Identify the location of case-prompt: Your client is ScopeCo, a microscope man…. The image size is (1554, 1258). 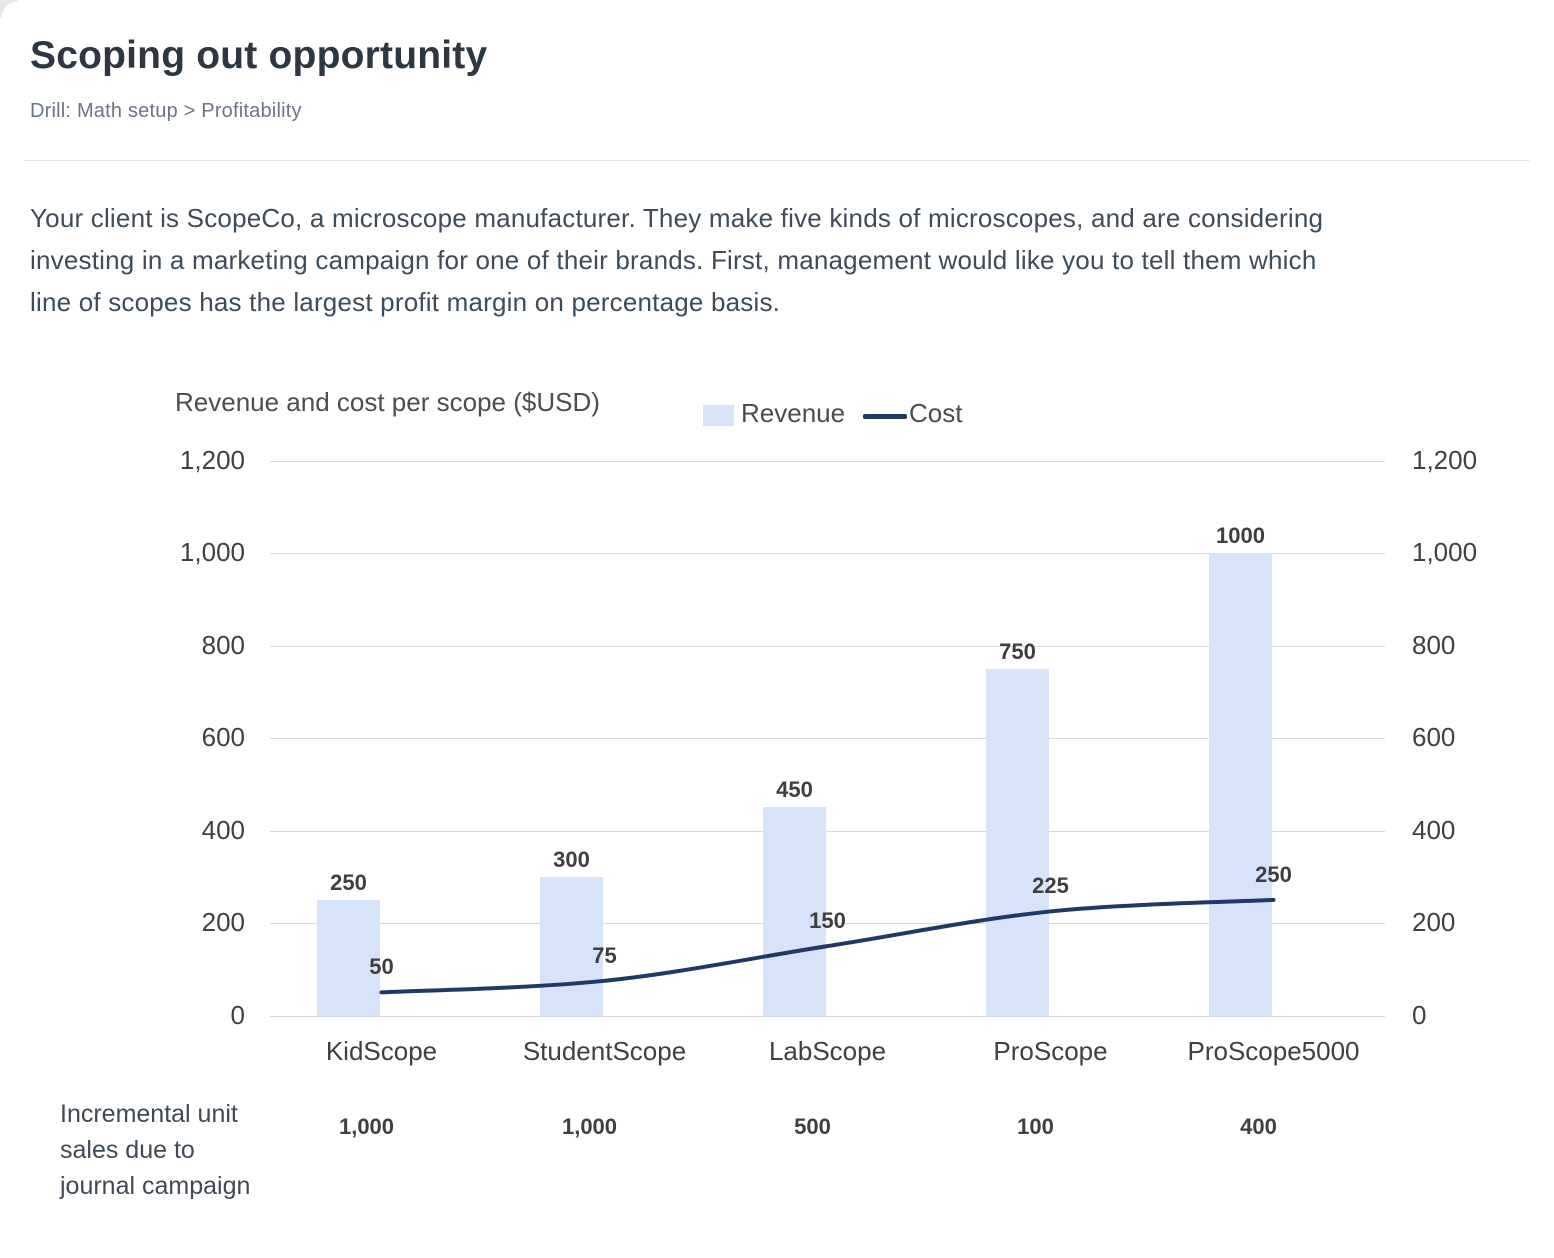
(676, 260).